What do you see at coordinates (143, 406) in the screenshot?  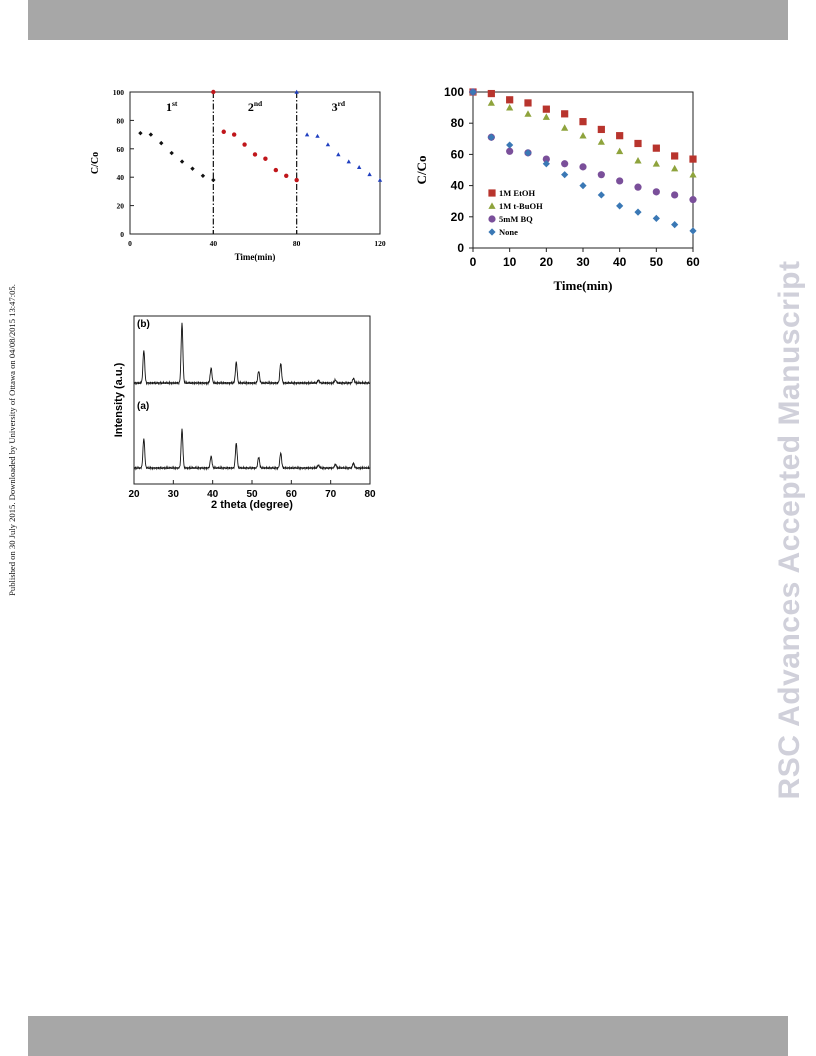 I see `pattern-label: (a)` at bounding box center [143, 406].